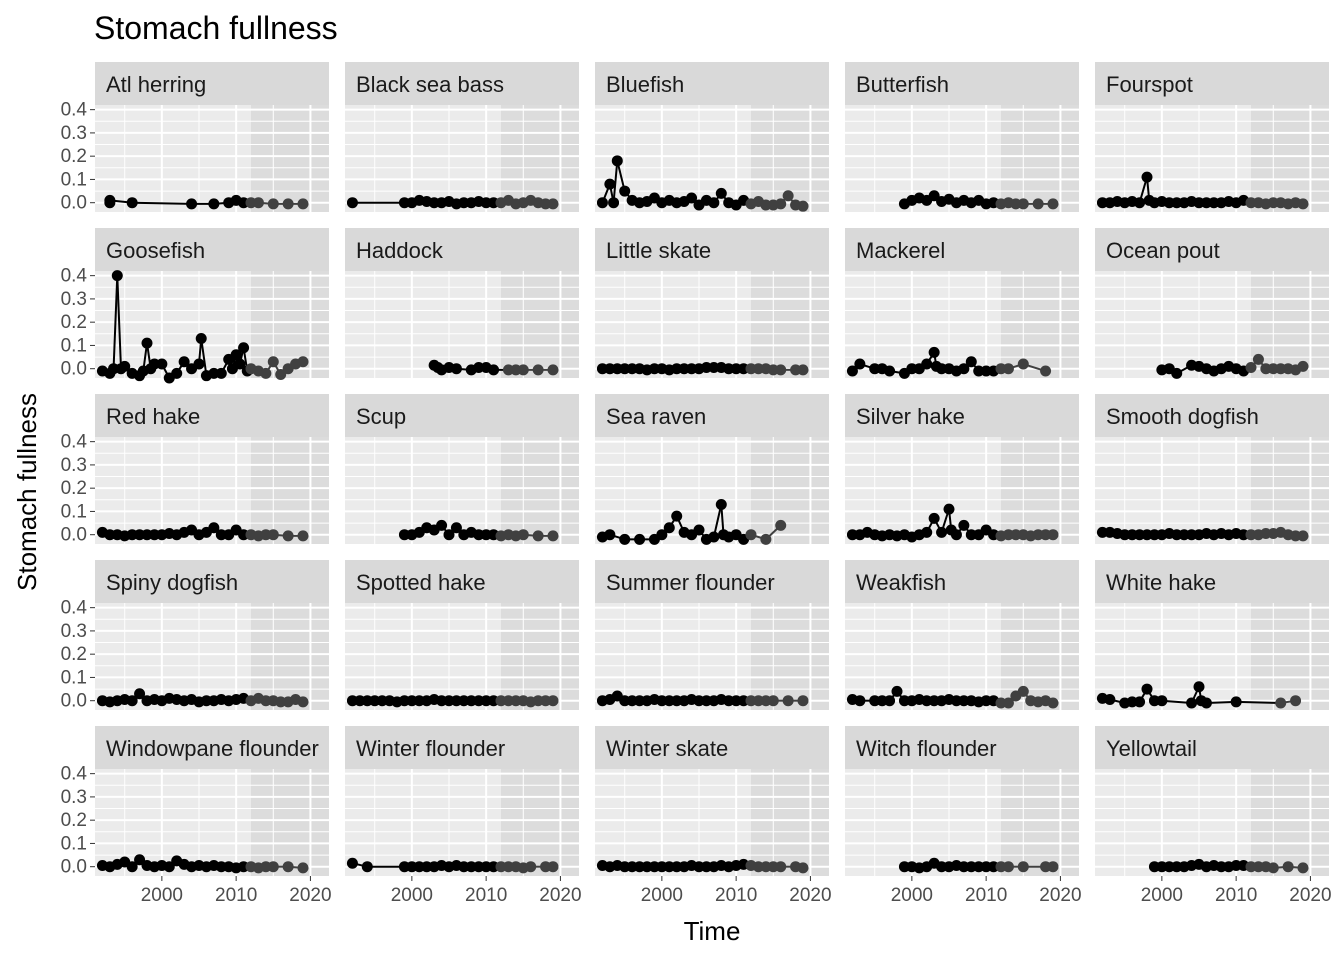  Describe the element at coordinates (462, 635) in the screenshot. I see `facet-panel: Spotted hake` at that location.